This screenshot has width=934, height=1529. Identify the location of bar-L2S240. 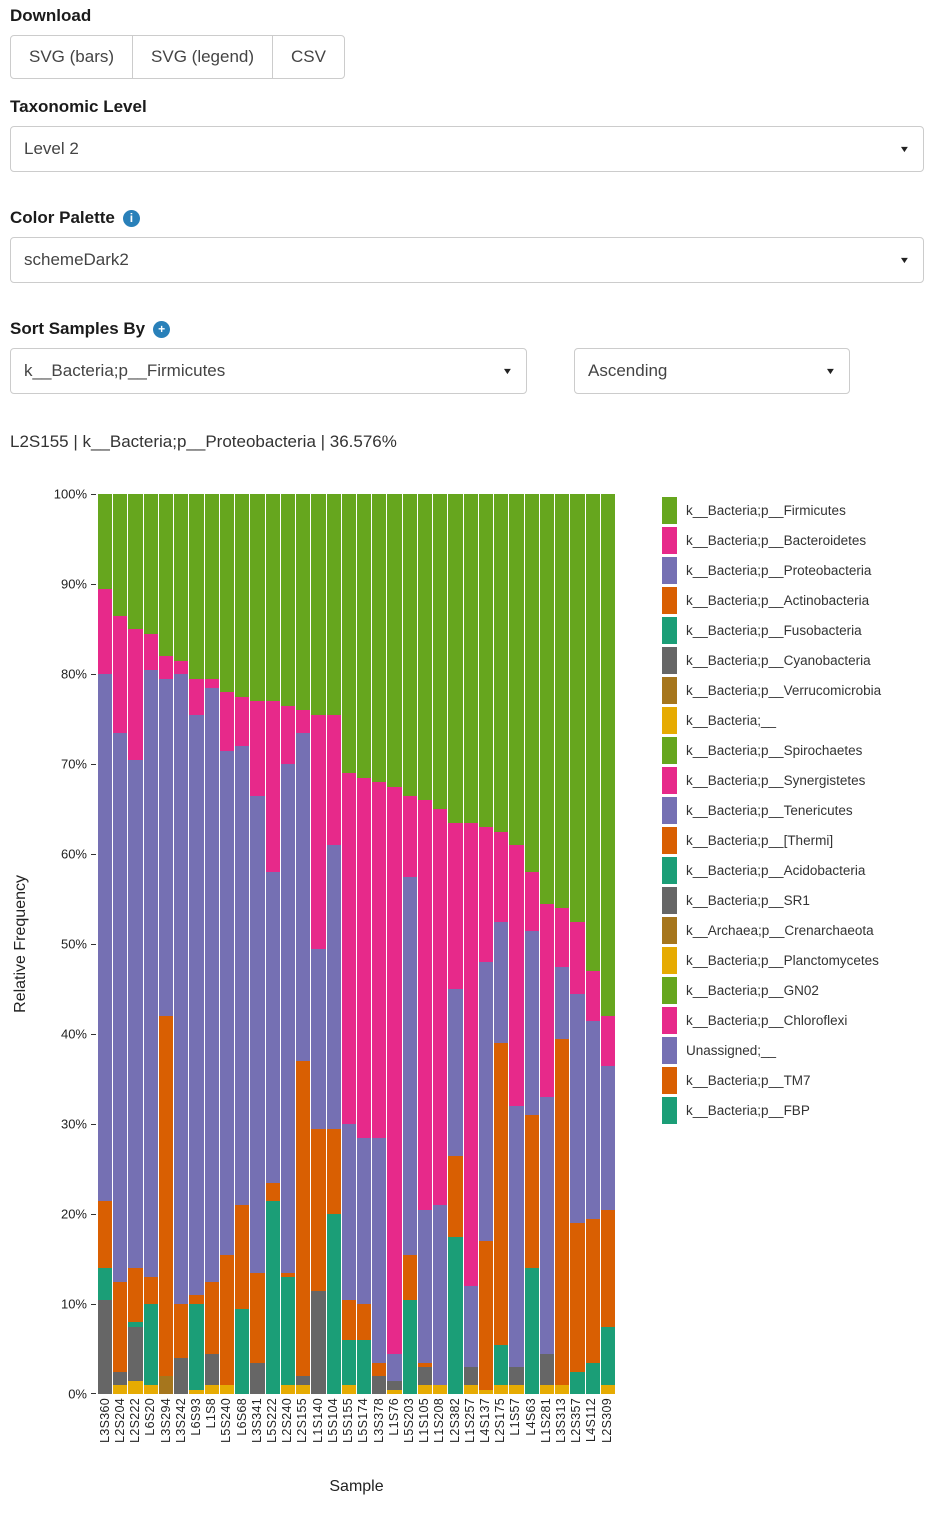
(288, 944).